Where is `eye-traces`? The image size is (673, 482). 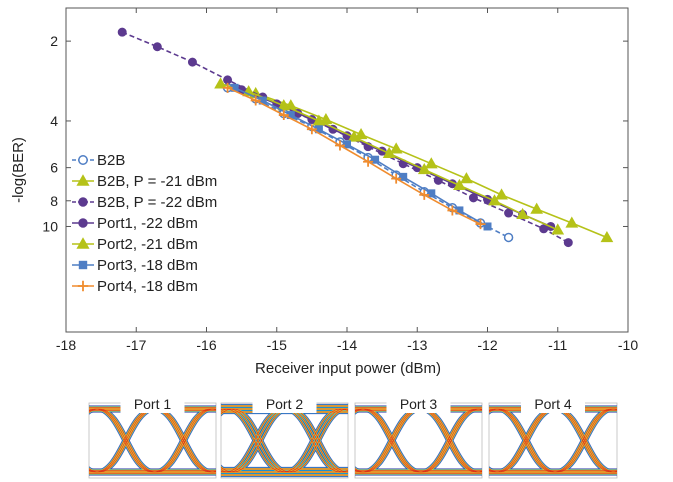 eye-traces is located at coordinates (553, 440).